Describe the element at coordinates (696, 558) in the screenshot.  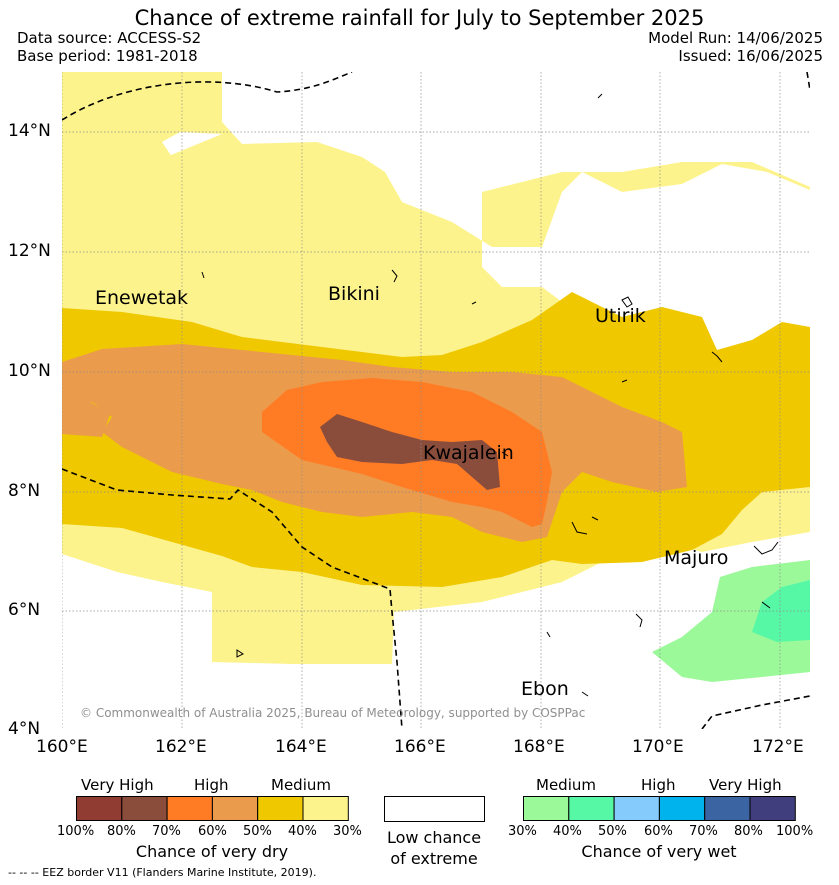
I see `place-label-majuro: Majuro` at that location.